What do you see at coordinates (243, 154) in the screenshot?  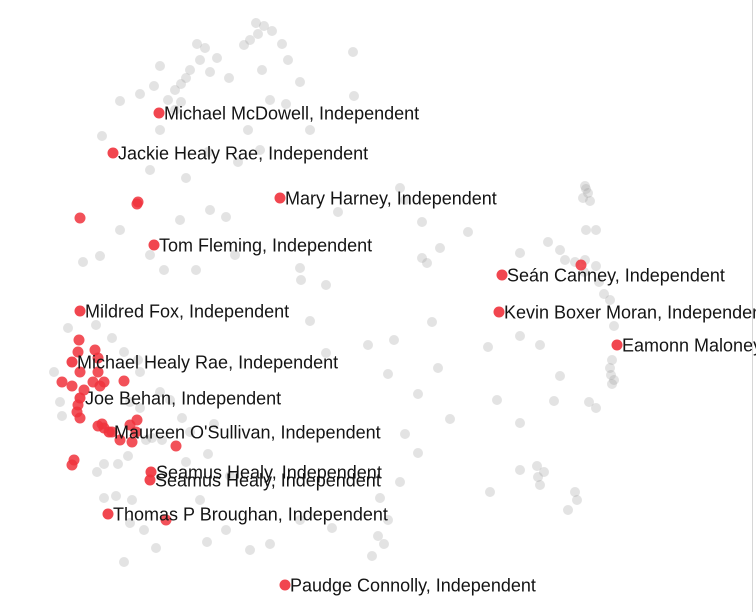 I see `point-label: Jackie Healy Rae, Independent` at bounding box center [243, 154].